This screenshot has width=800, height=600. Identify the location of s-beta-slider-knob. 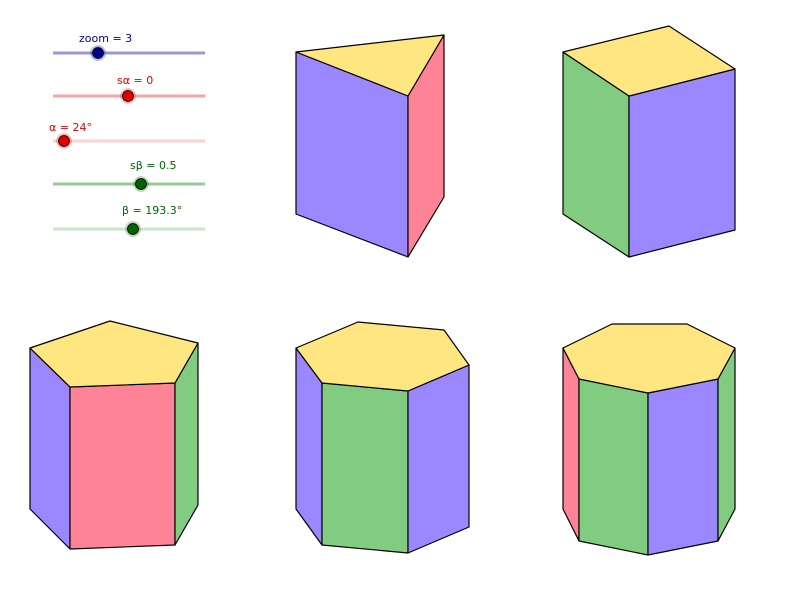
(141, 184).